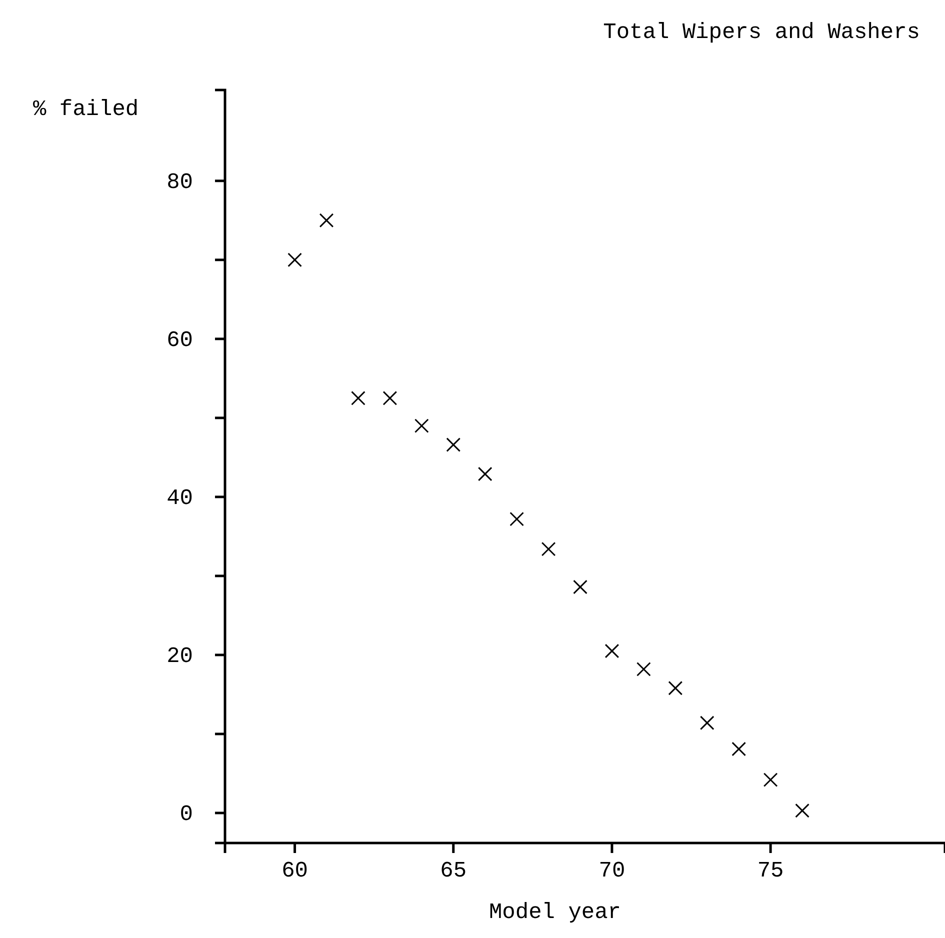 Image resolution: width=945 pixels, height=938 pixels. Describe the element at coordinates (186, 815) in the screenshot. I see `y-tick-label: 0` at that location.